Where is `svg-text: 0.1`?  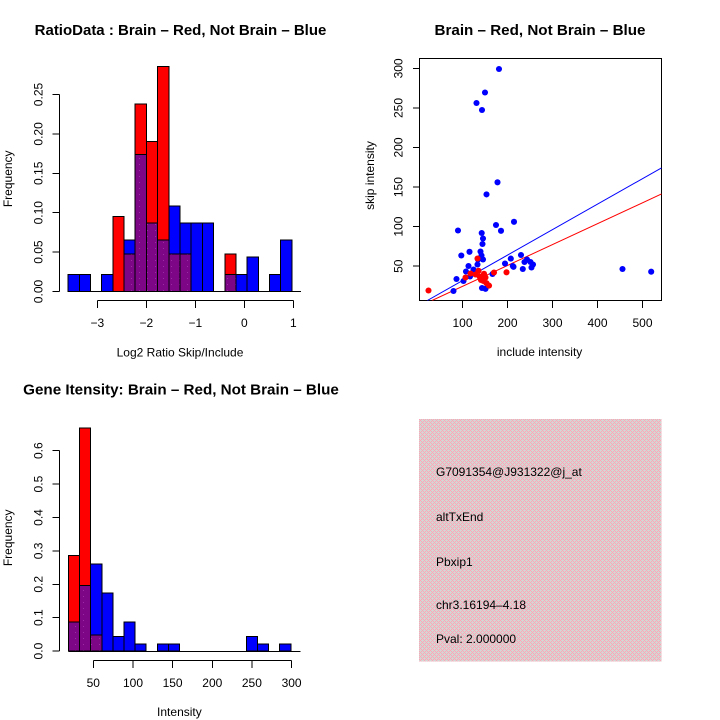 svg-text: 0.1 is located at coordinates (39, 617).